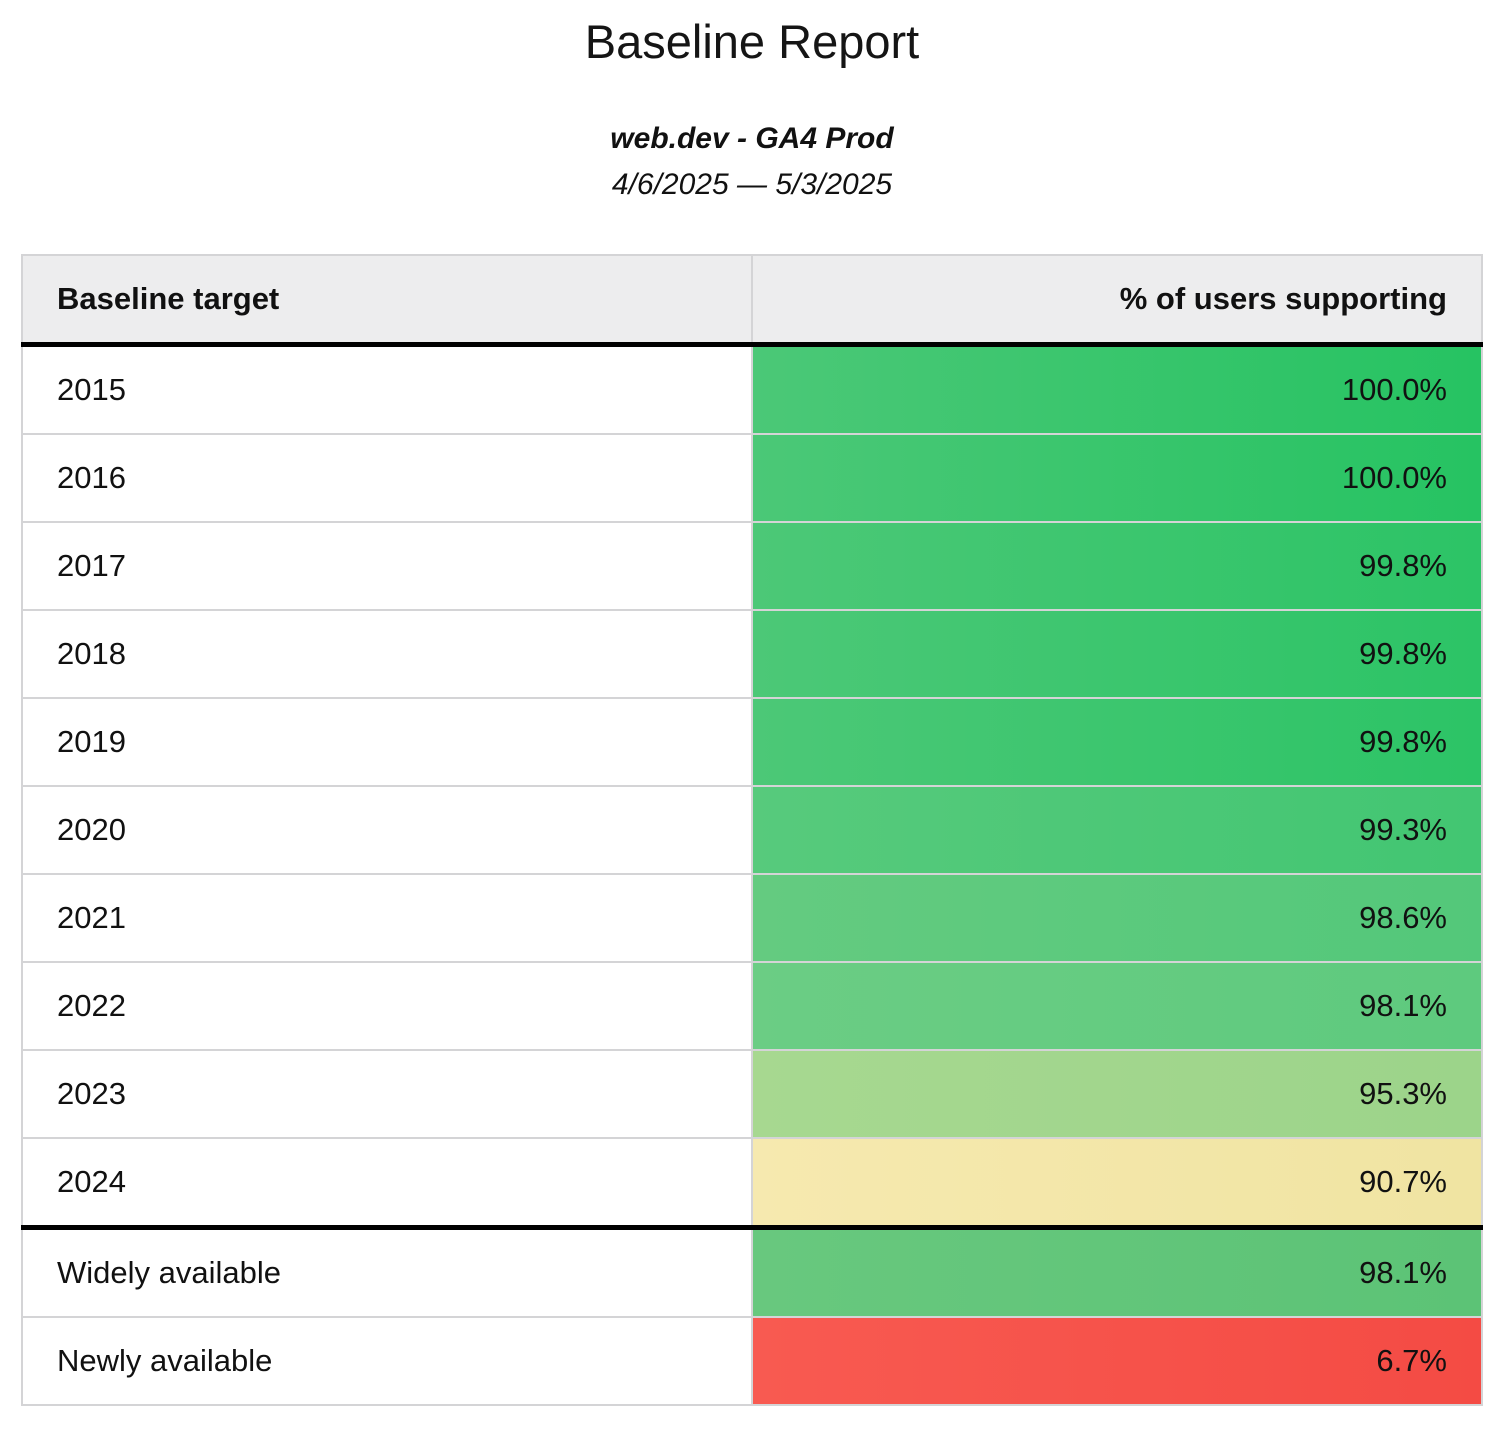 Image resolution: width=1504 pixels, height=1440 pixels. I want to click on table-row: 2024 90.7%, so click(752, 1183).